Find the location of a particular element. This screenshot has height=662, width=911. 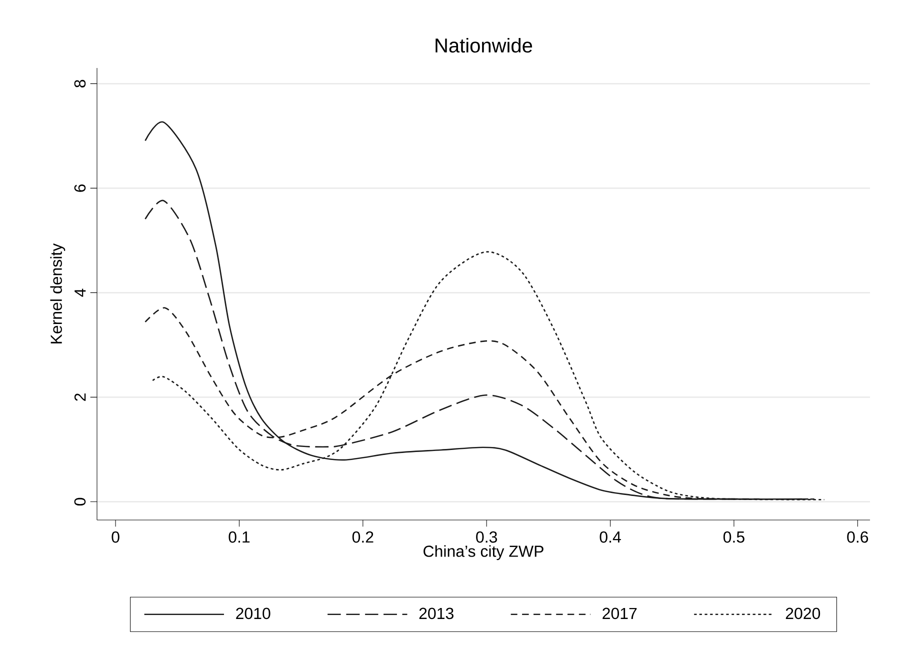

x-axis-title: China’s city ZWP is located at coordinates (484, 552).